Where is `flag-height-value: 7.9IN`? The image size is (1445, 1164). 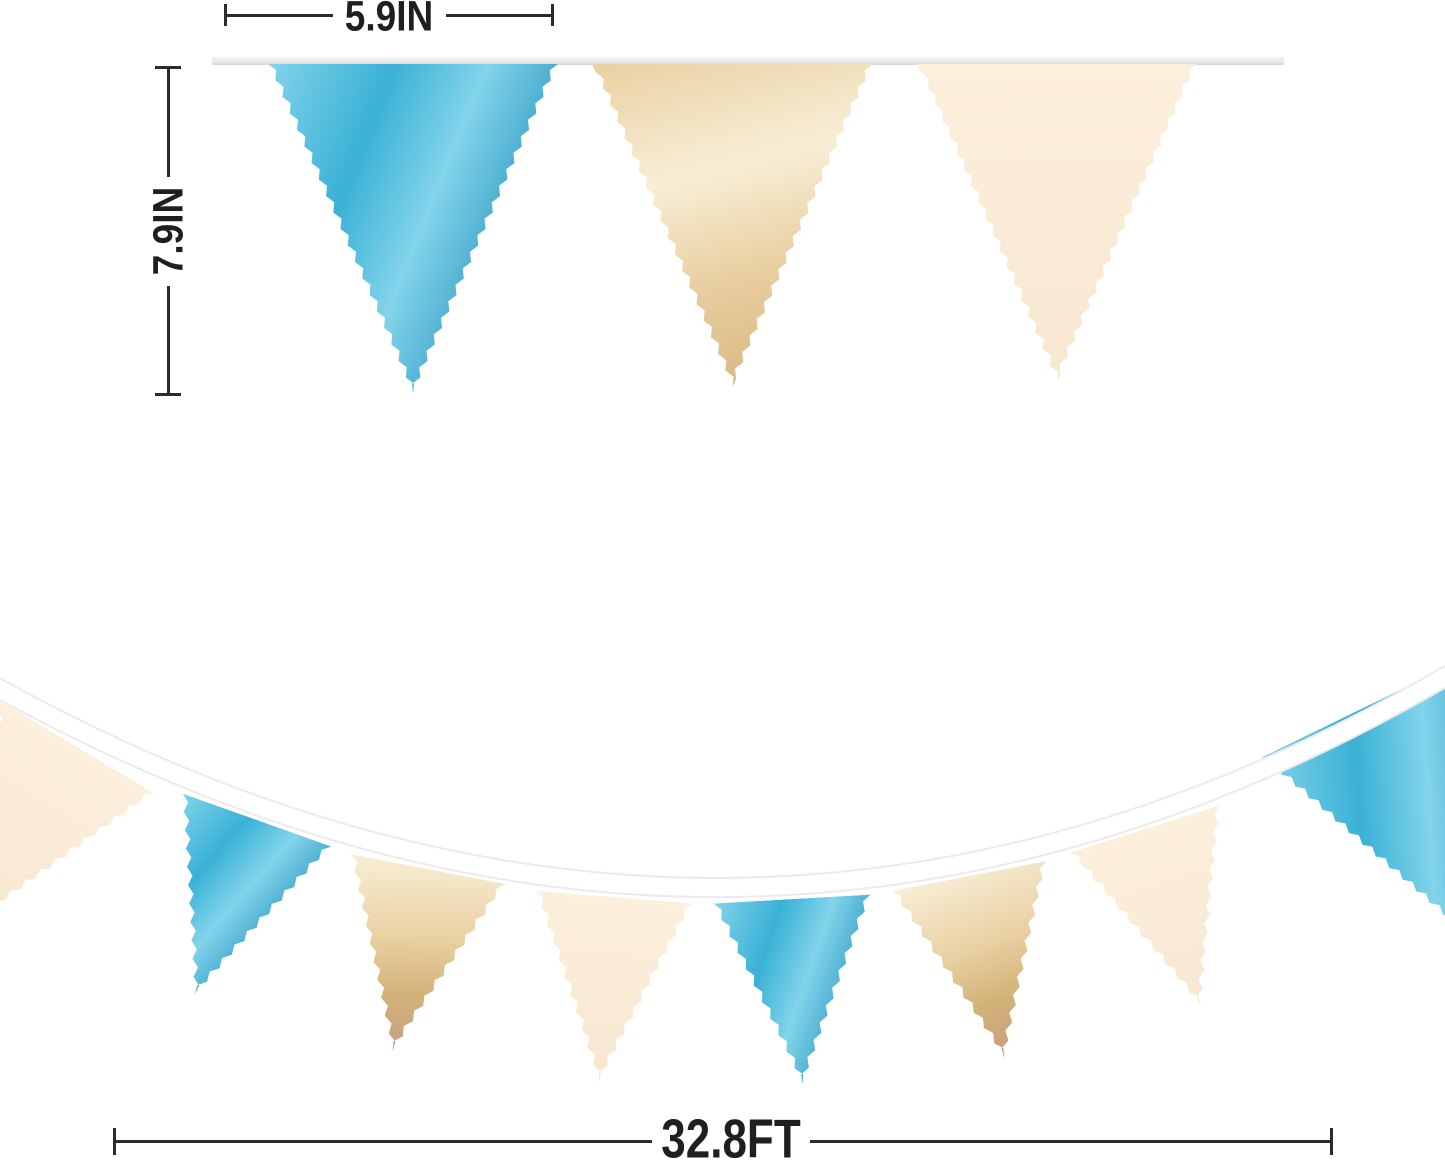
flag-height-value: 7.9IN is located at coordinates (168, 231).